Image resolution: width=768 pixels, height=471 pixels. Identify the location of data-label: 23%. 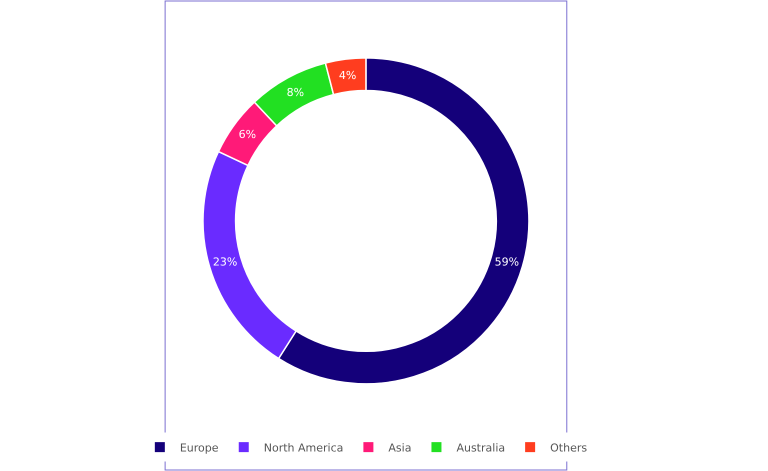
(225, 261).